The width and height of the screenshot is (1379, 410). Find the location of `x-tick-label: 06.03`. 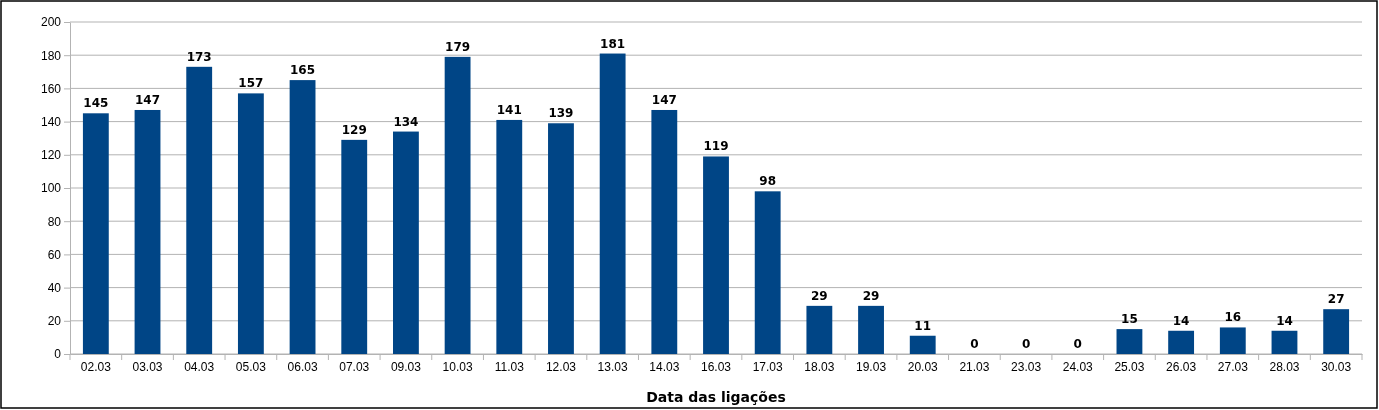

x-tick-label: 06.03 is located at coordinates (302, 366).